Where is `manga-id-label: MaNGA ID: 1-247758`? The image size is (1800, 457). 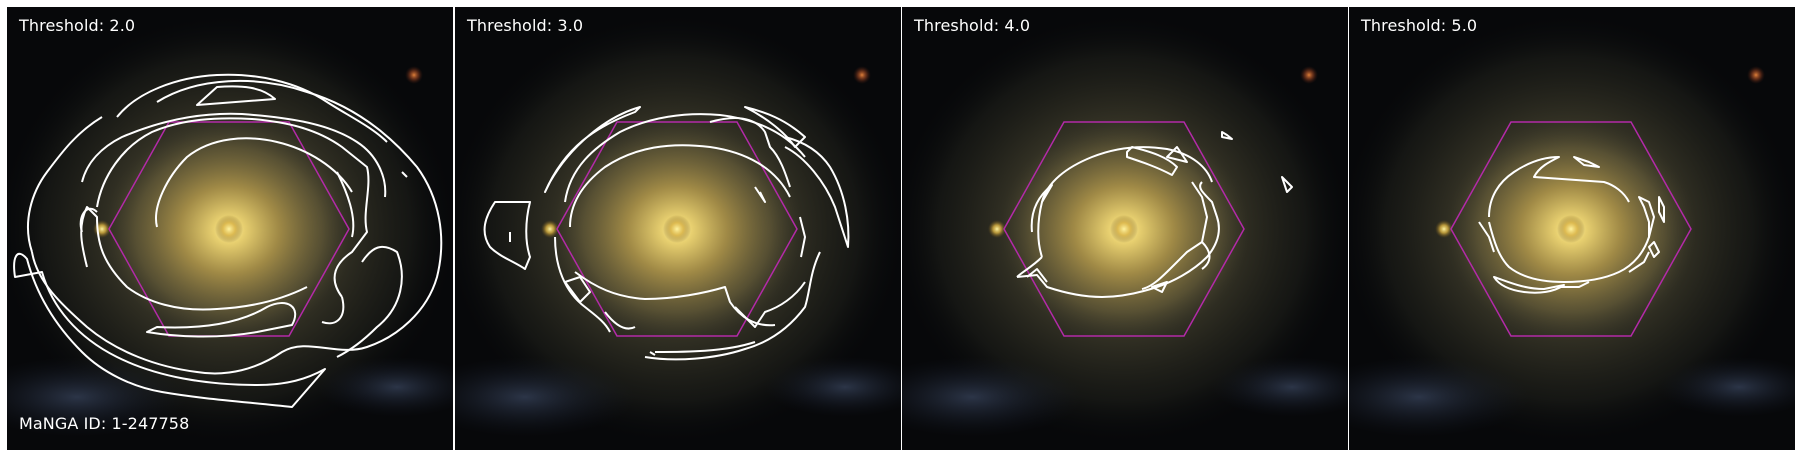 manga-id-label: MaNGA ID: 1-247758 is located at coordinates (104, 423).